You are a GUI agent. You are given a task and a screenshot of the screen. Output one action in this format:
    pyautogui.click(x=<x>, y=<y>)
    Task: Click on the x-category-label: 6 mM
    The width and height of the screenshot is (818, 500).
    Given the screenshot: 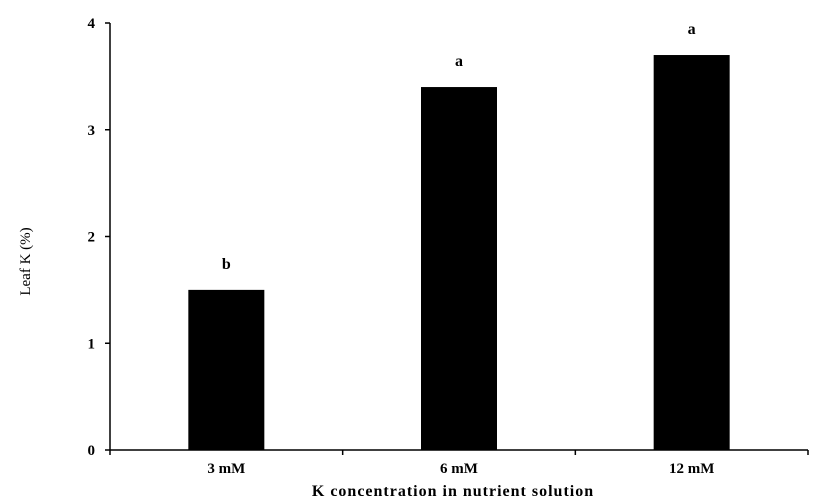 What is the action you would take?
    pyautogui.click(x=459, y=469)
    